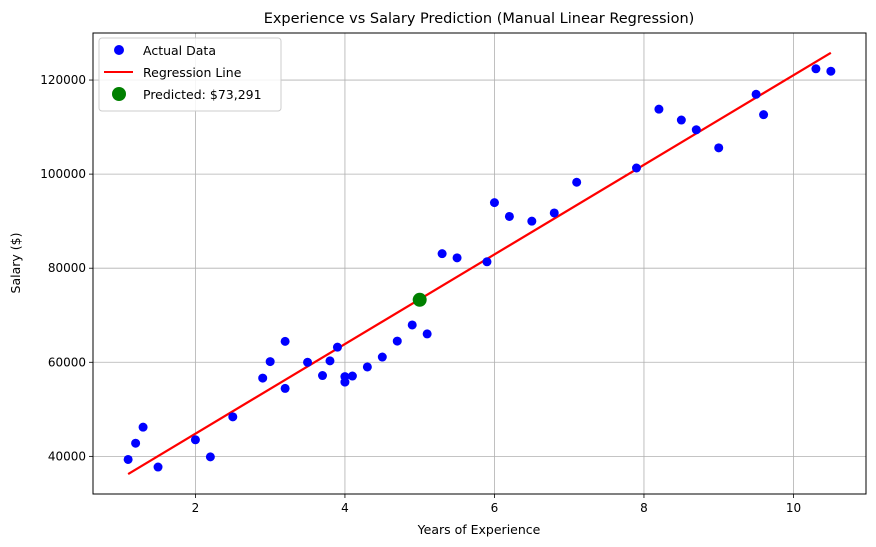 This screenshot has width=876, height=547. I want to click on y-tick-label: 120000, so click(63, 80).